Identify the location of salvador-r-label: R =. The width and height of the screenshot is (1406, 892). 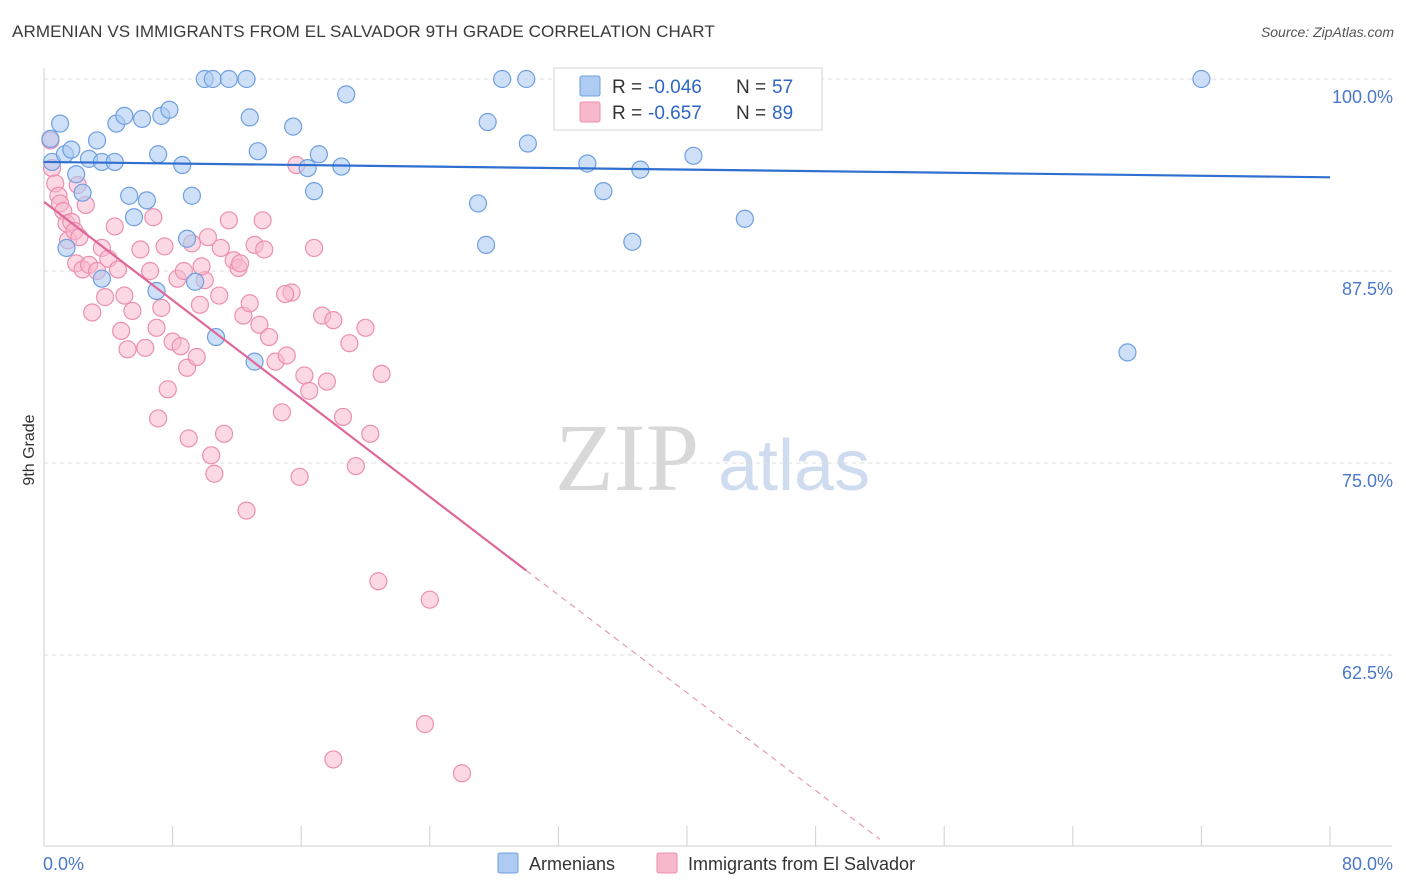
(627, 113).